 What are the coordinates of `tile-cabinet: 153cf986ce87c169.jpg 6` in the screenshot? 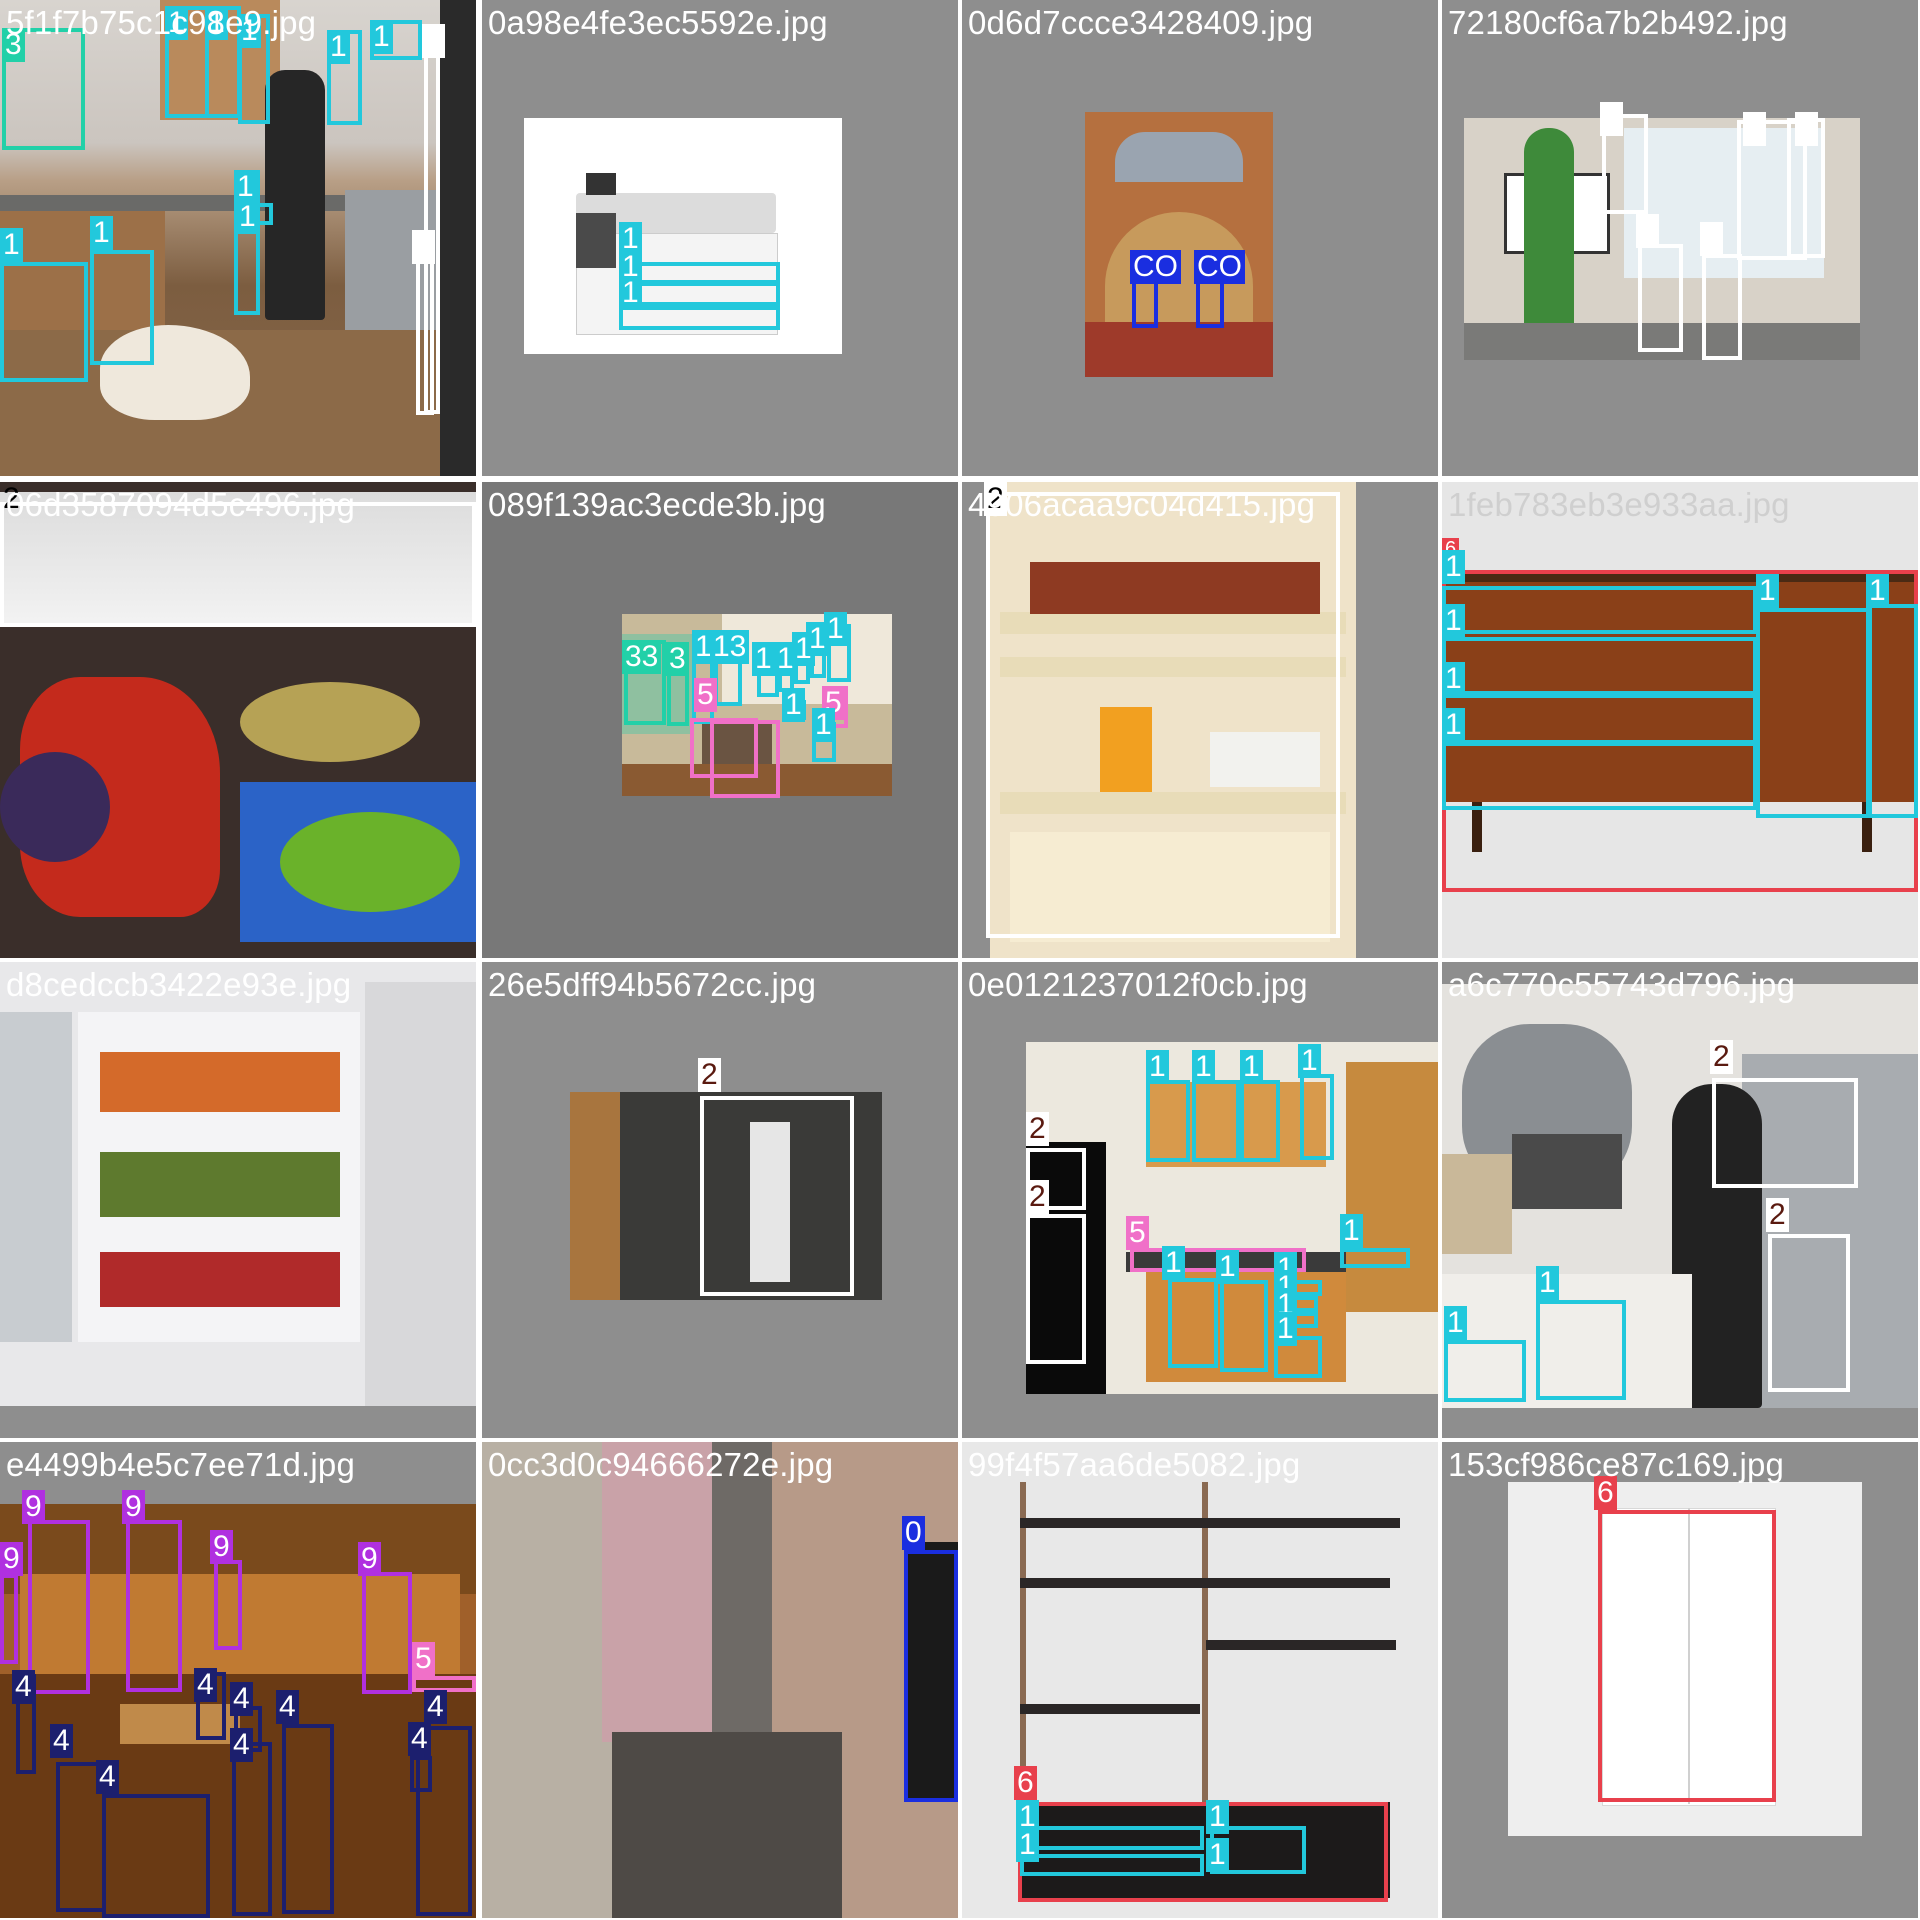 It's located at (1680, 1680).